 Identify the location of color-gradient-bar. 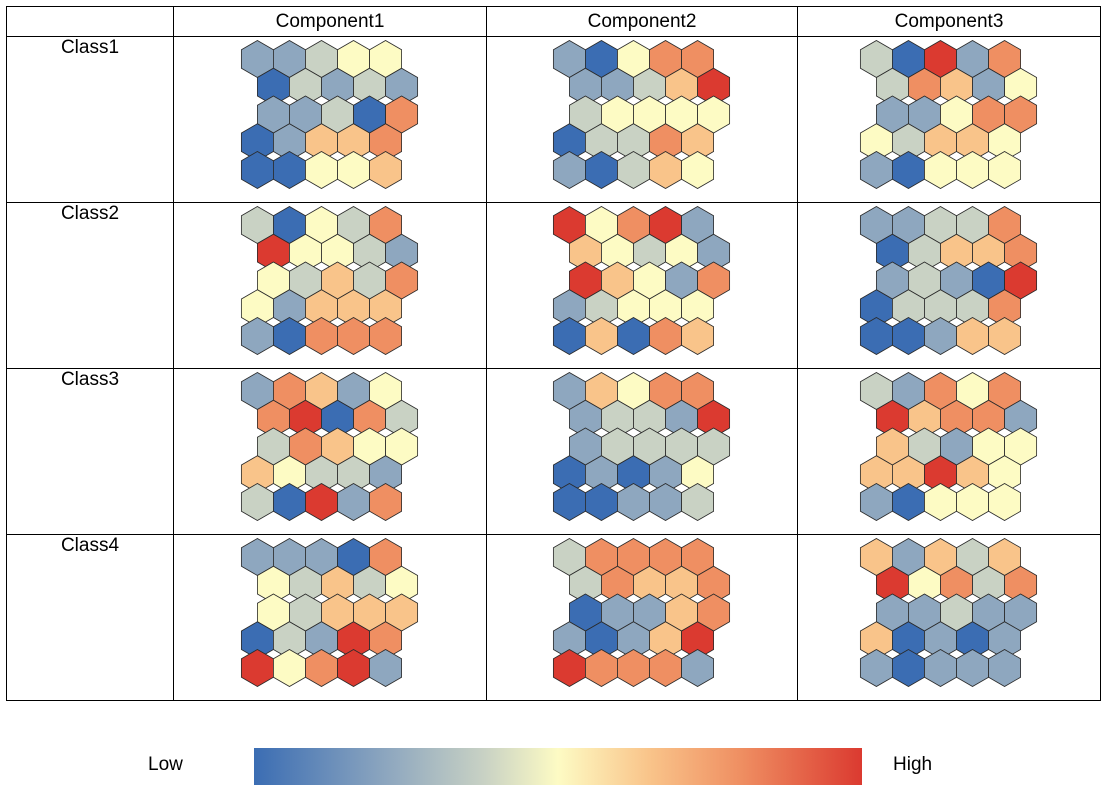
(558, 766).